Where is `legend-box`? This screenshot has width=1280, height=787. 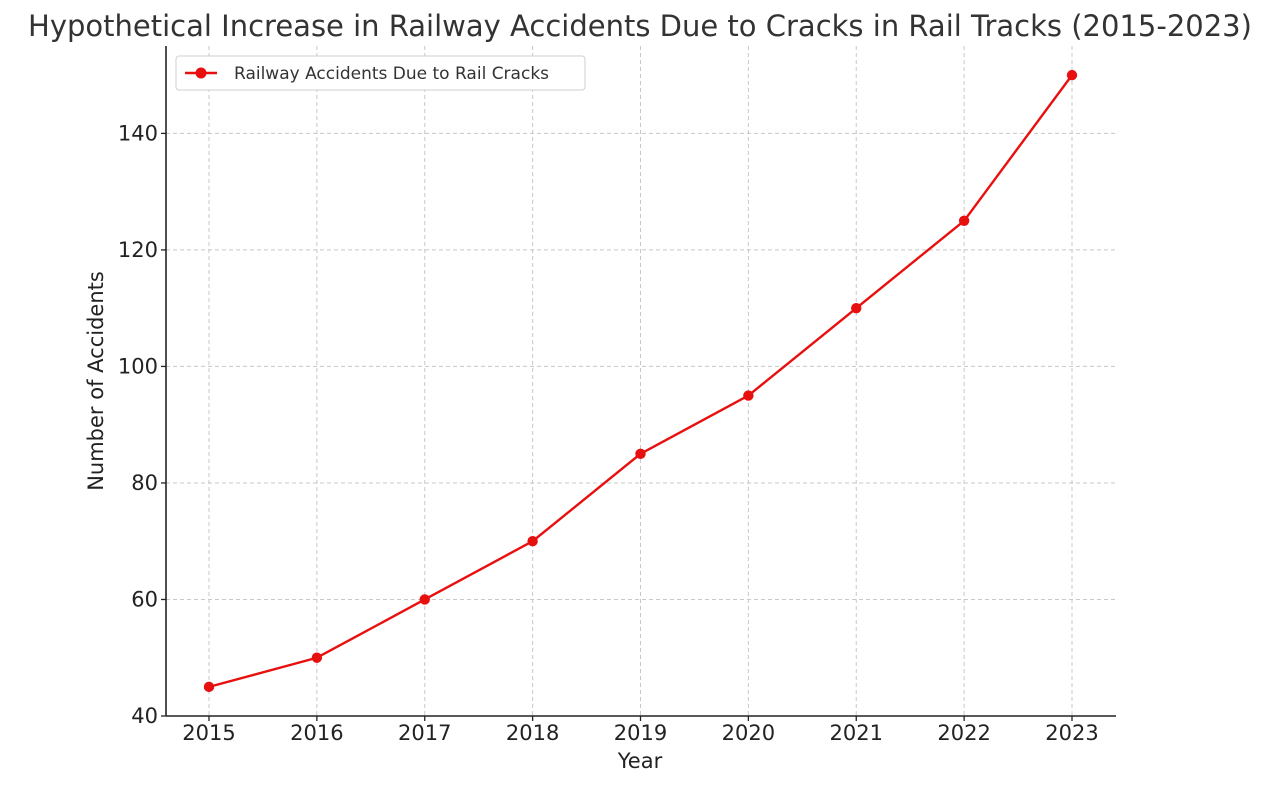 legend-box is located at coordinates (380, 73).